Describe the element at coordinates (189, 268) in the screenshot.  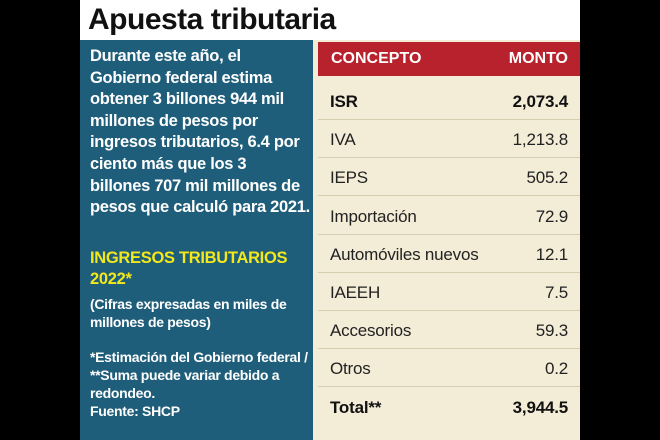
I see `section-heading: INGRESOS TRIBUTARIOS 2022*` at that location.